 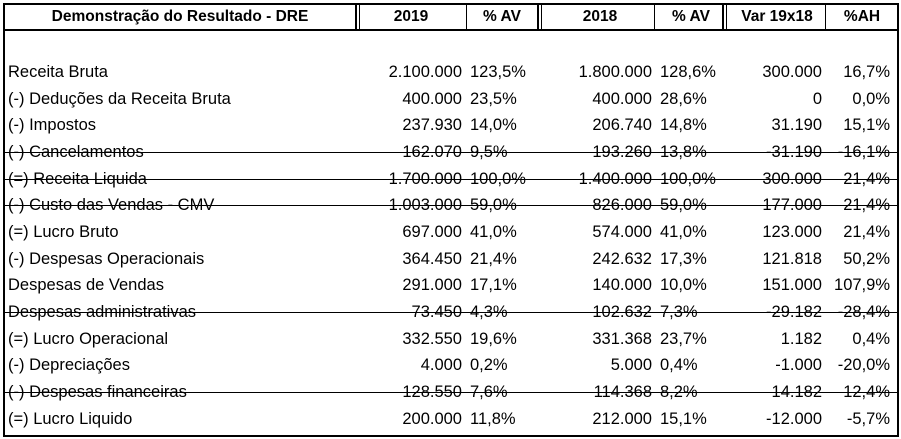 What do you see at coordinates (451, 30) in the screenshot?
I see `header-bottom-line` at bounding box center [451, 30].